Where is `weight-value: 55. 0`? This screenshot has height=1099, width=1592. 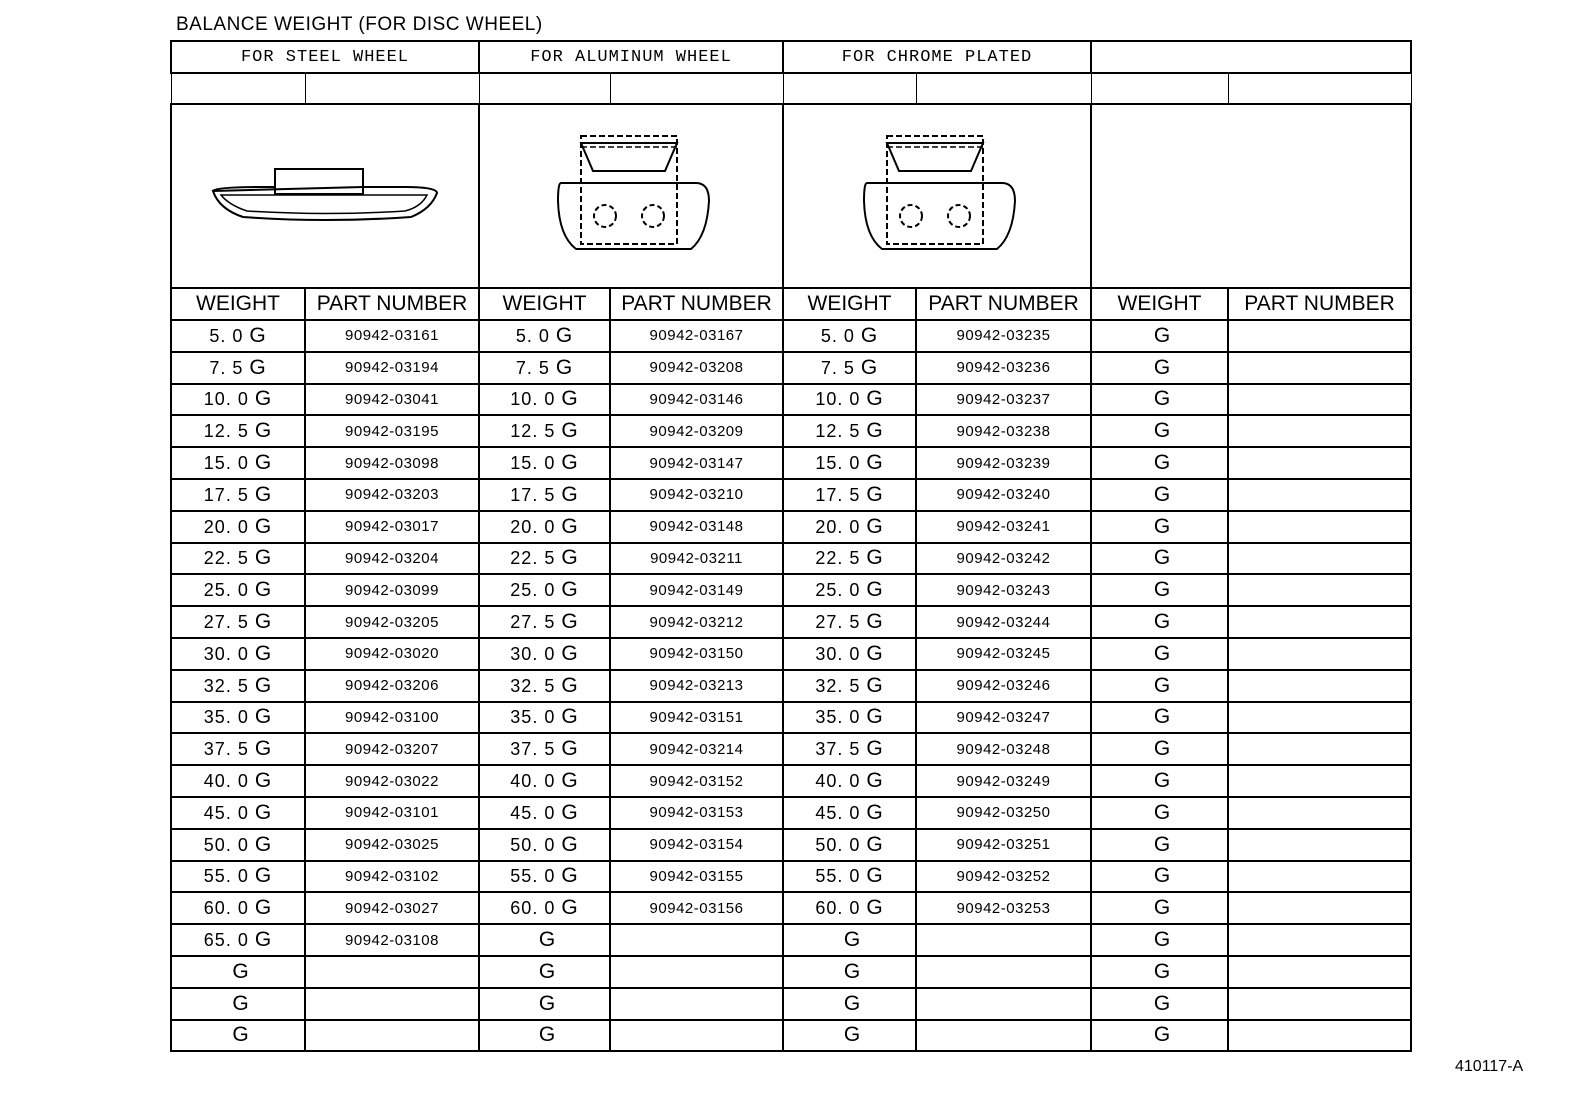 weight-value: 55. 0 is located at coordinates (226, 876).